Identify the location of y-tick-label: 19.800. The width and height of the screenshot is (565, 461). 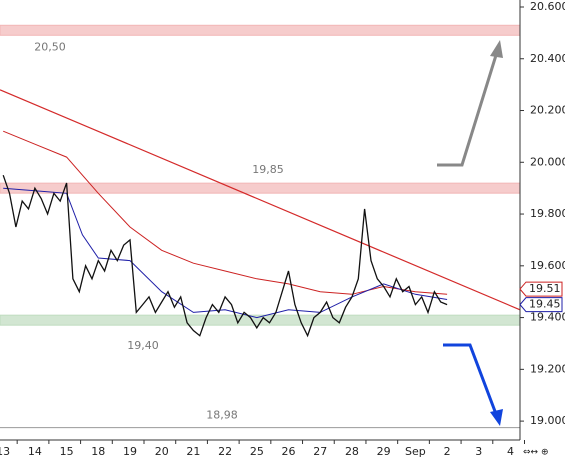
(547, 213).